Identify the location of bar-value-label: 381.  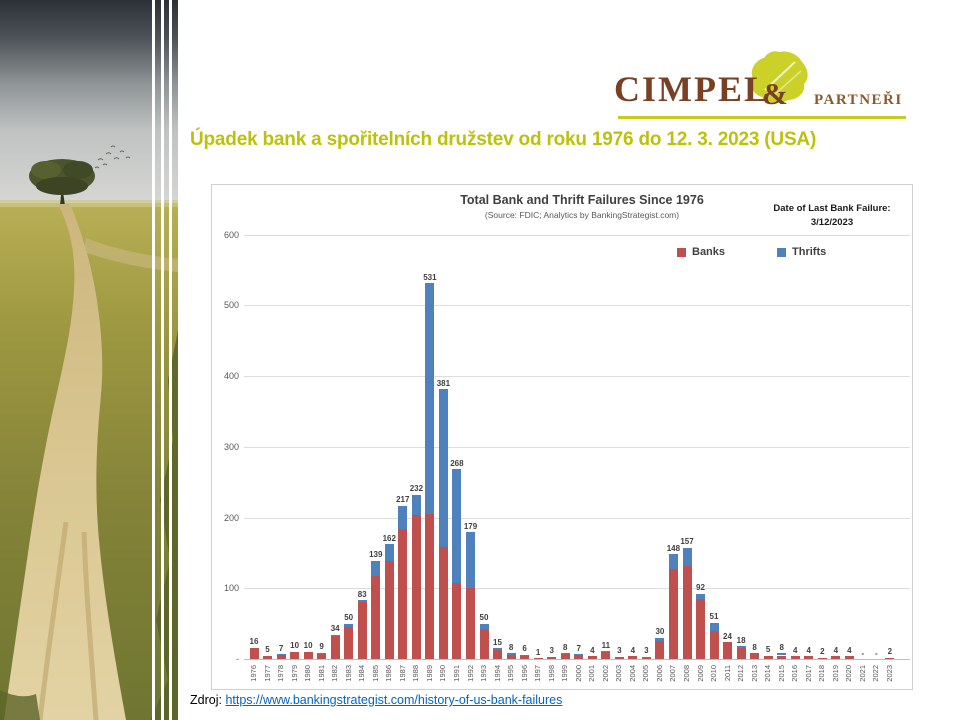
(443, 383).